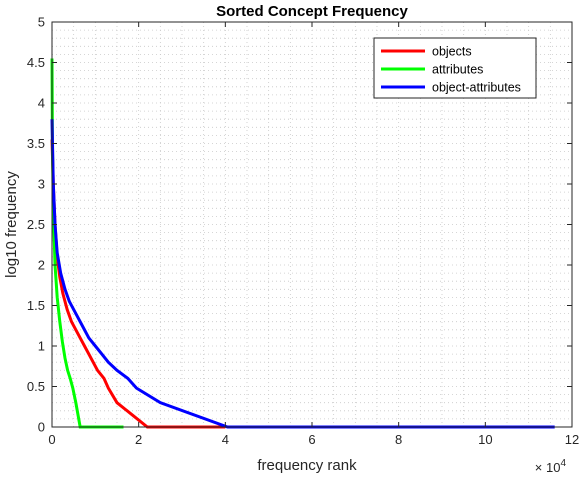  I want to click on y-tick-label: 0.5, so click(36, 386).